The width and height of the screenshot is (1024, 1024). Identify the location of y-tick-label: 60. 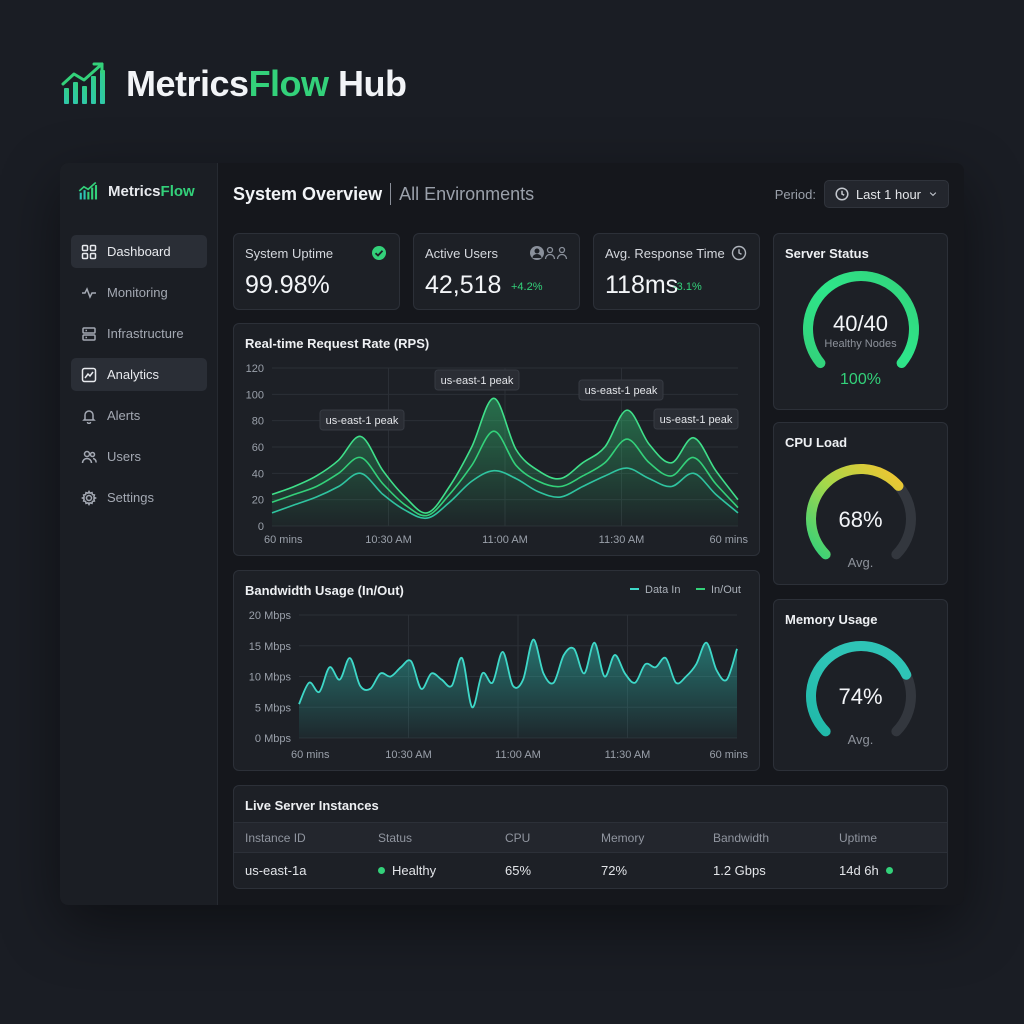
(258, 448).